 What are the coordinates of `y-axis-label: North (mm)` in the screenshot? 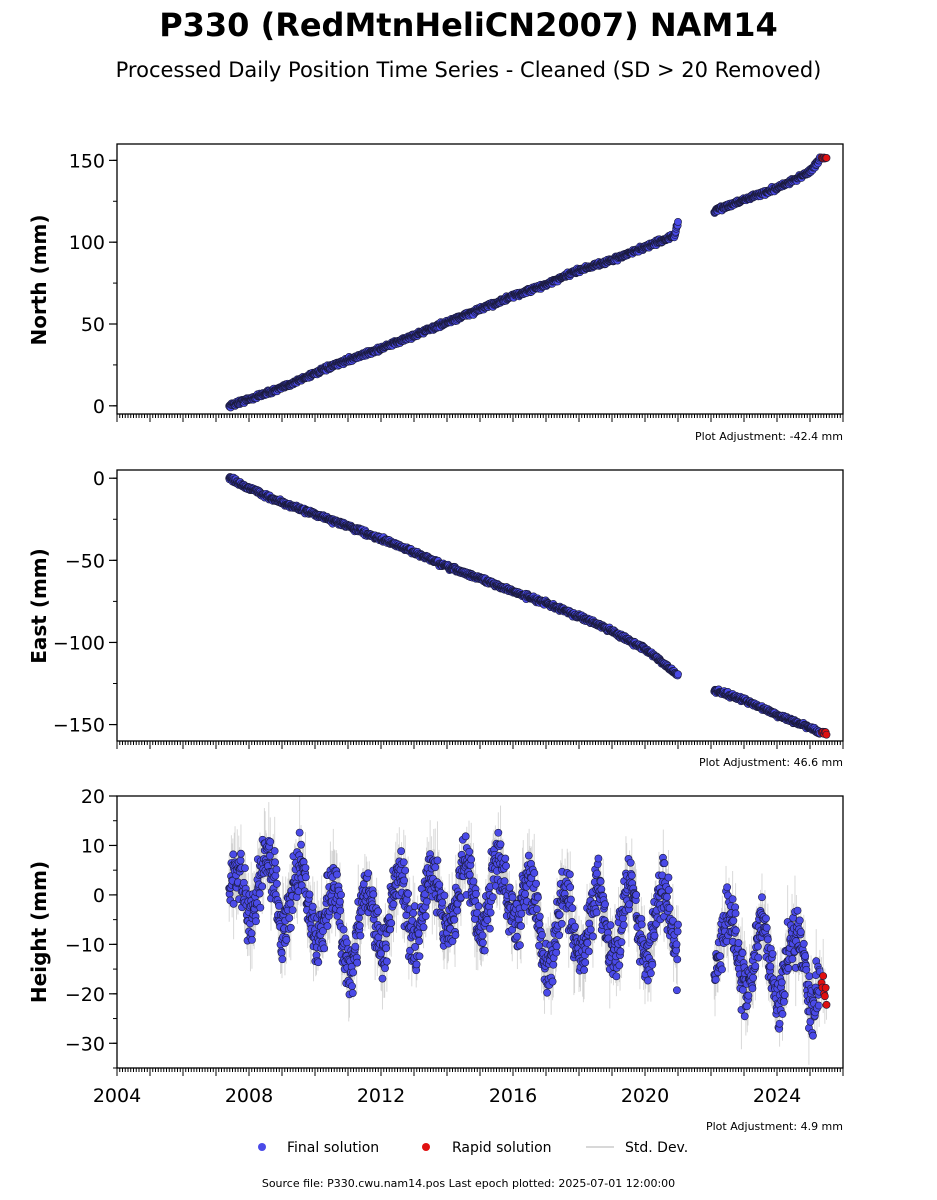 It's located at (39, 279).